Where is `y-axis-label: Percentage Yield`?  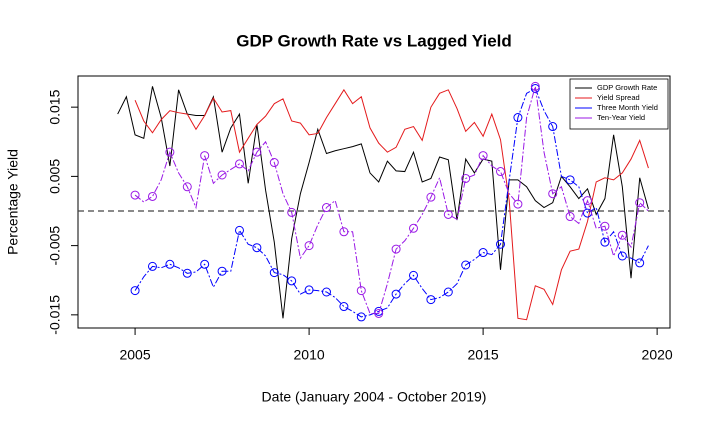
y-axis-label: Percentage Yield is located at coordinates (13, 202).